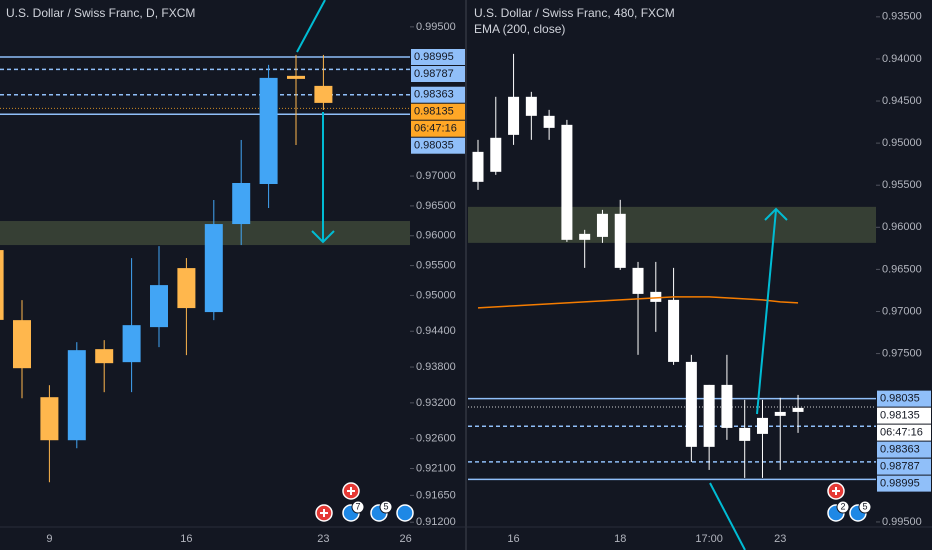 This screenshot has width=932, height=550. What do you see at coordinates (902, 522) in the screenshot?
I see `y-tick-label: 0.99500` at bounding box center [902, 522].